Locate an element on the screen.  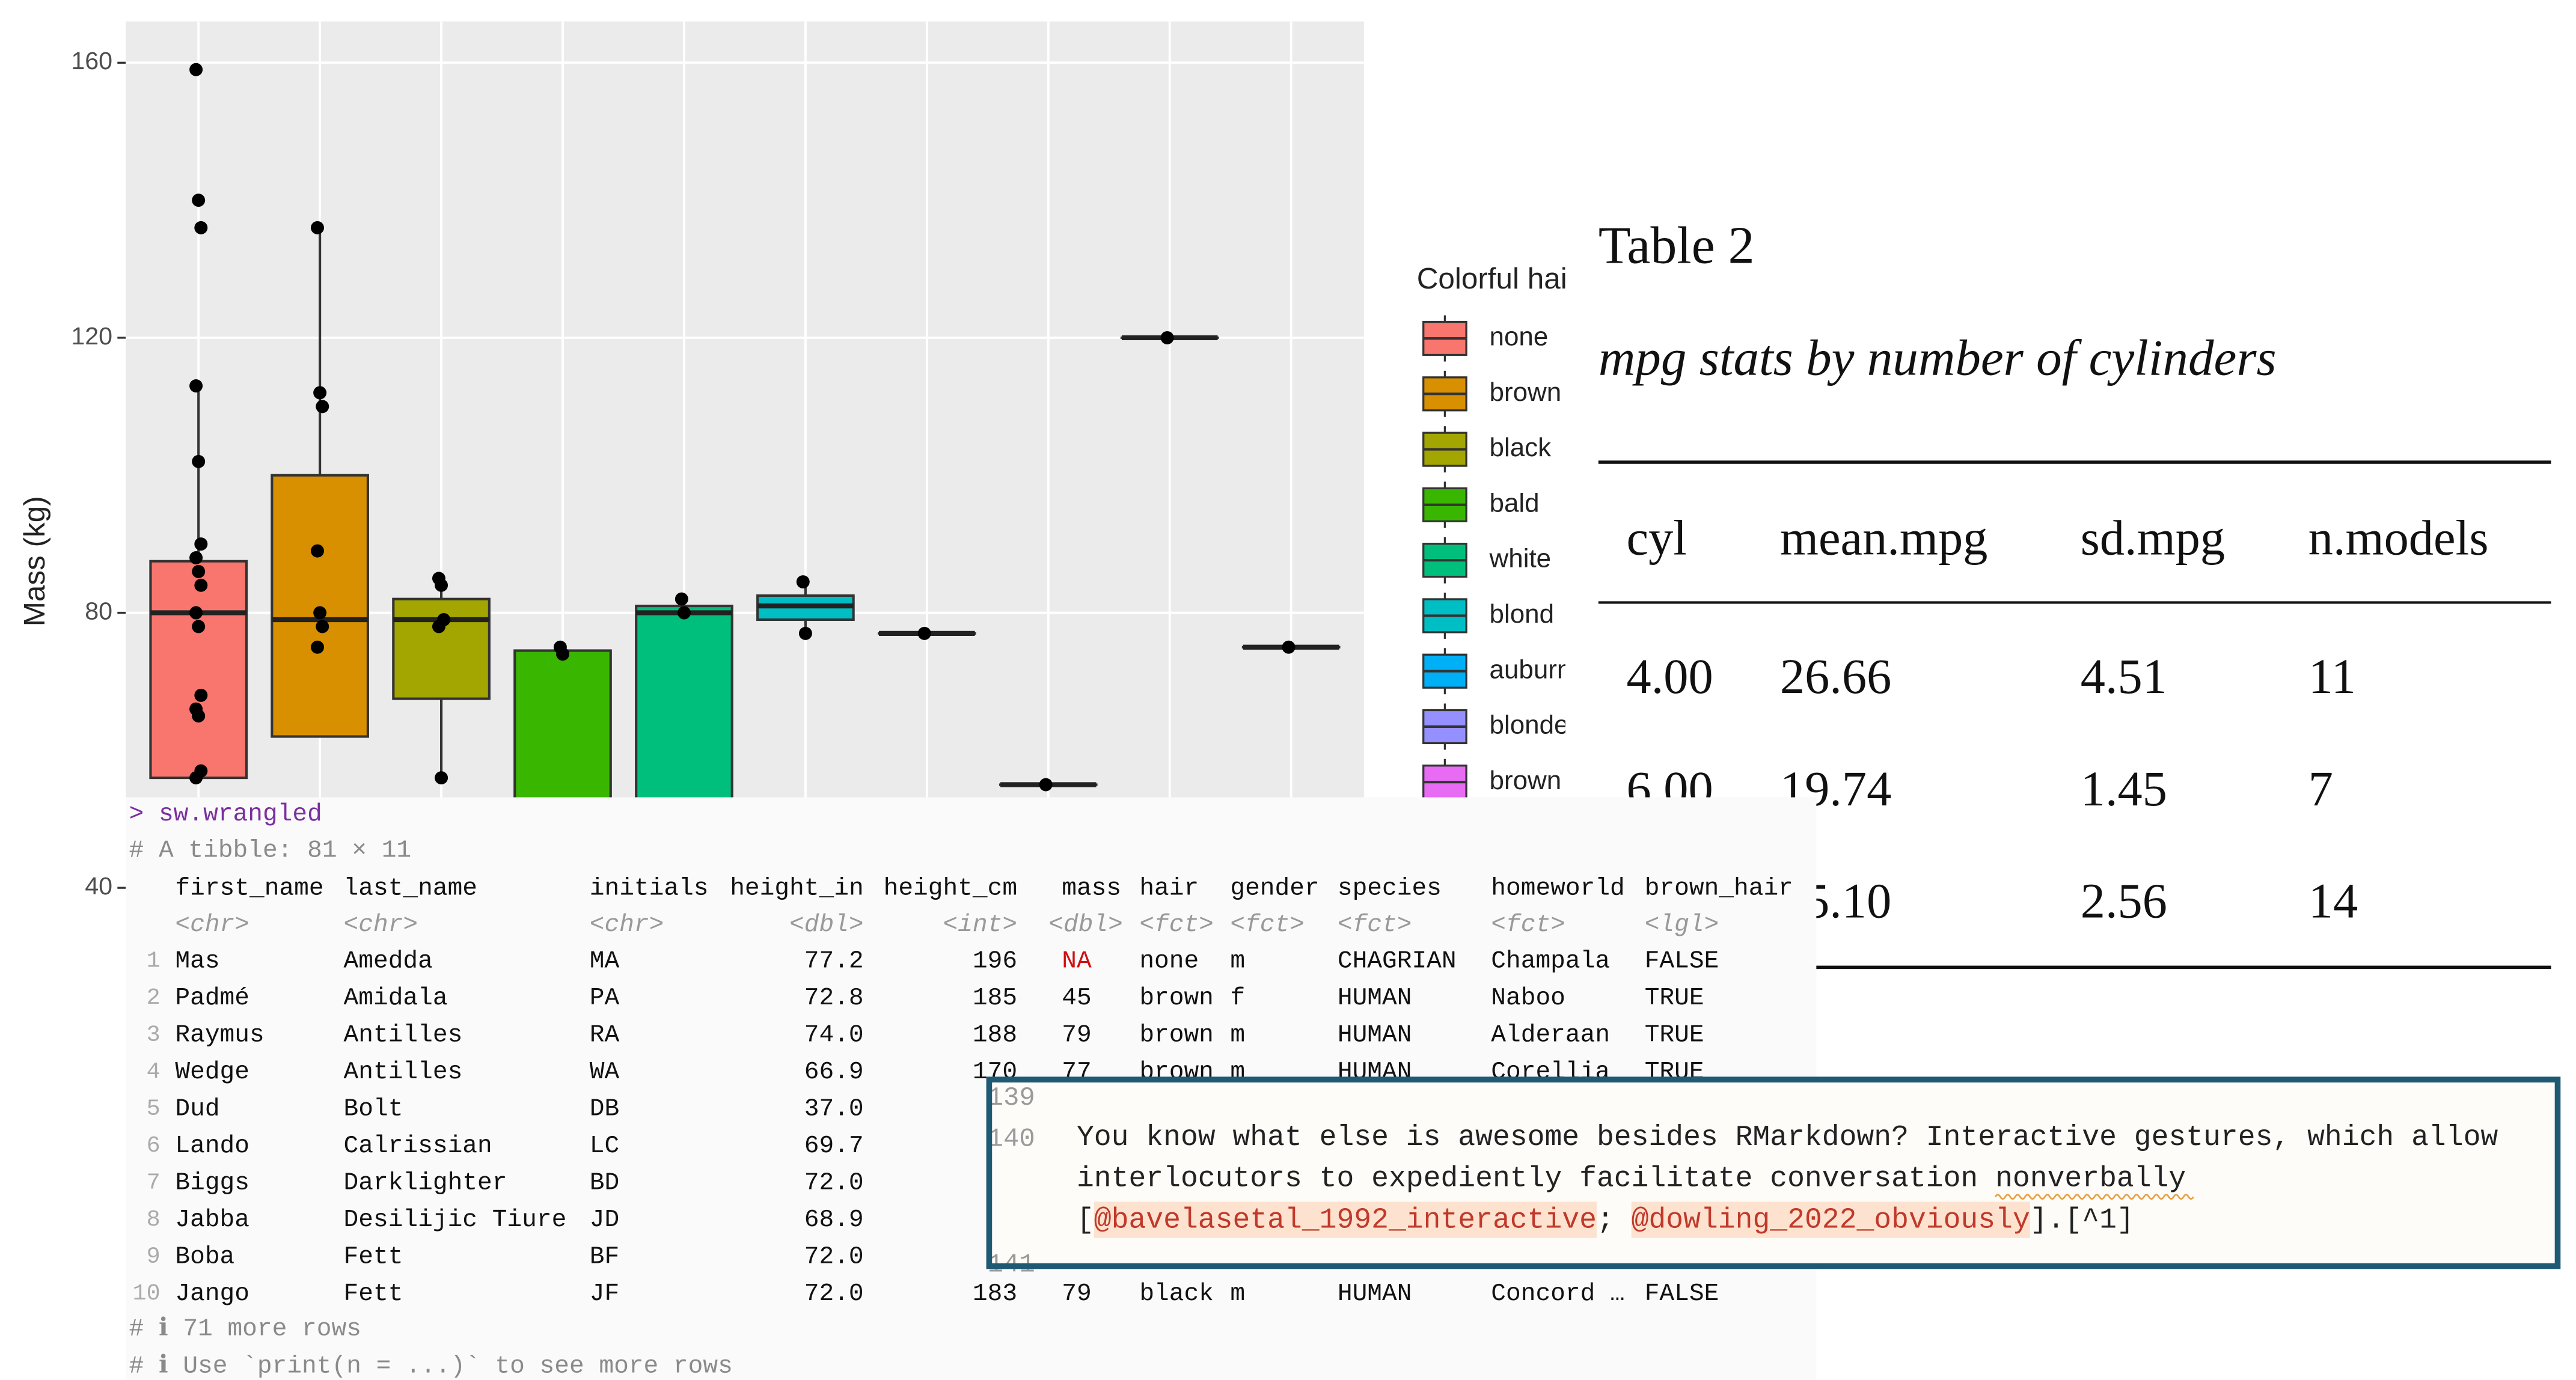
console-cell: 37.0 is located at coordinates (834, 1109).